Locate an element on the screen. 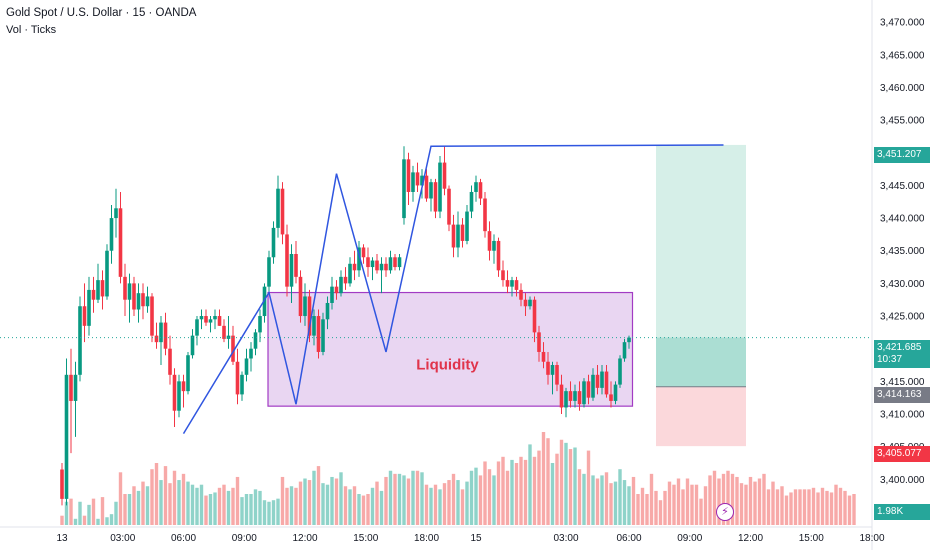 This screenshot has width=932, height=550. symbol-title: Gold Spot / U.S. Dollar · 15 · OANDA is located at coordinates (101, 13).